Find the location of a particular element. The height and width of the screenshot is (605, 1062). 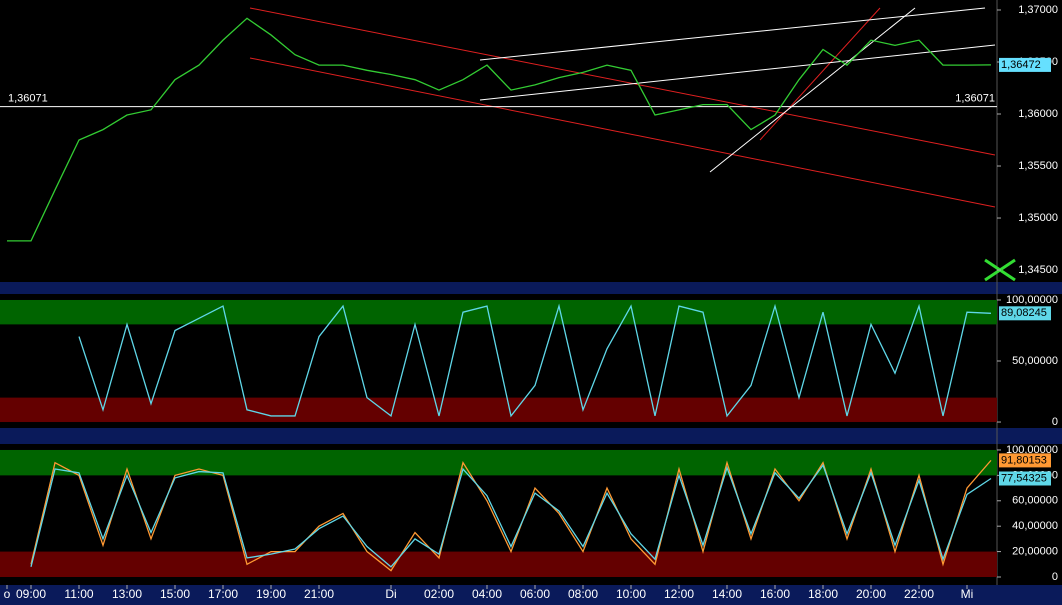

x-tick-label: 22:00 is located at coordinates (919, 594).